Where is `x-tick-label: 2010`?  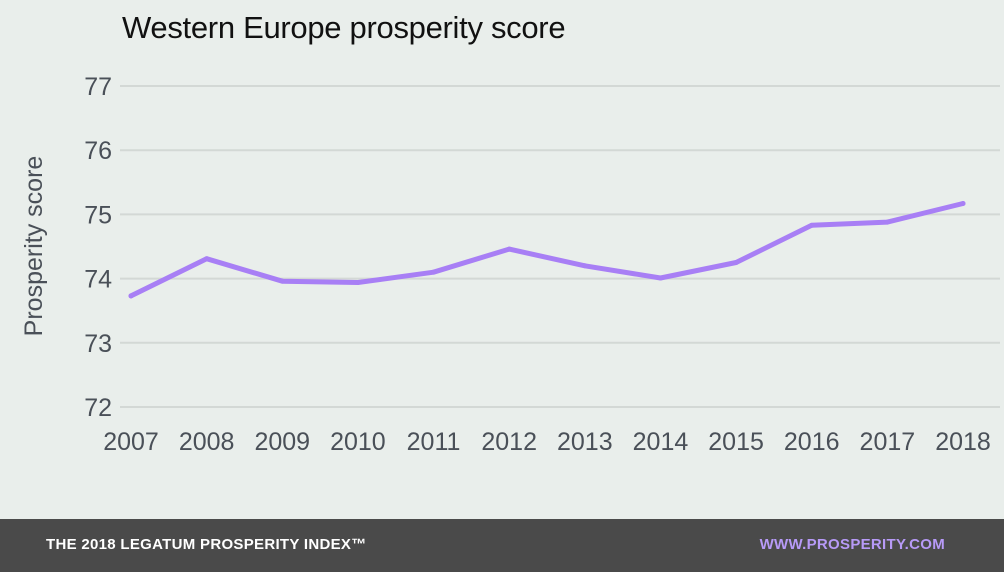
x-tick-label: 2010 is located at coordinates (358, 442).